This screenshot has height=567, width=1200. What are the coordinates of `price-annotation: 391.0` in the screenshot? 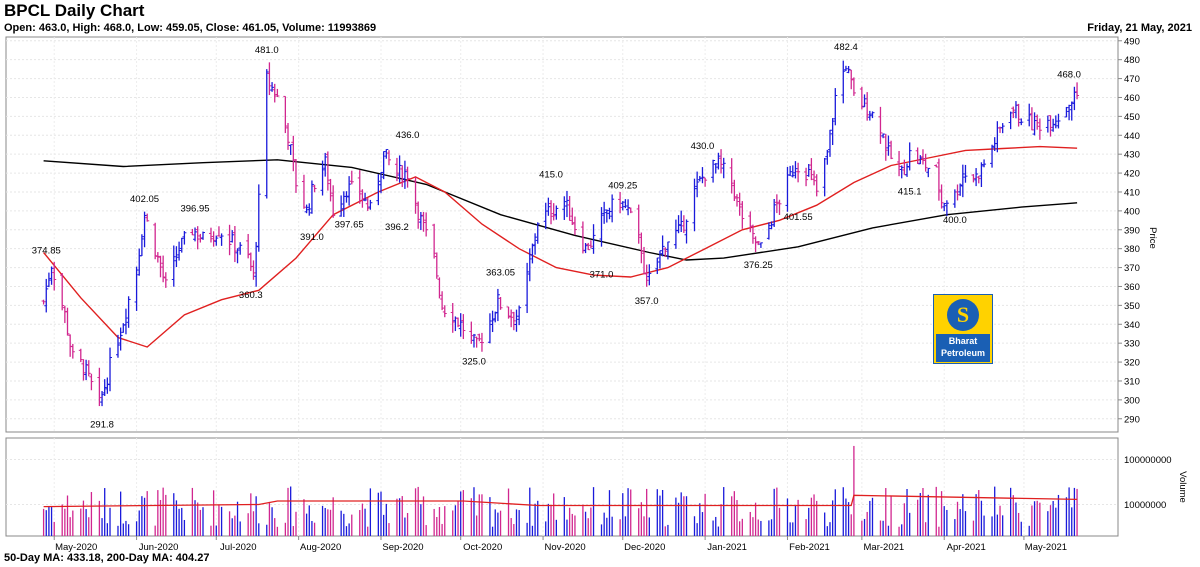 It's located at (312, 237).